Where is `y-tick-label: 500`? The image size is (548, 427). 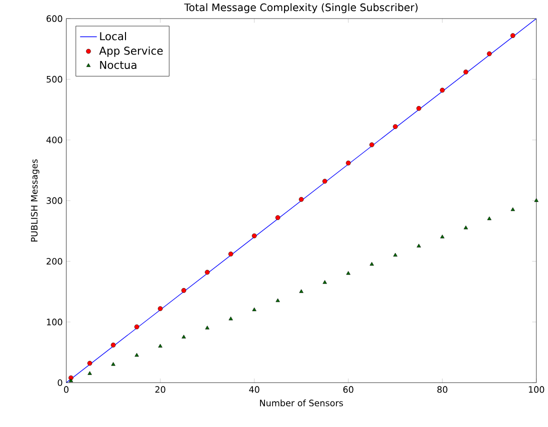 y-tick-label: 500 is located at coordinates (54, 79).